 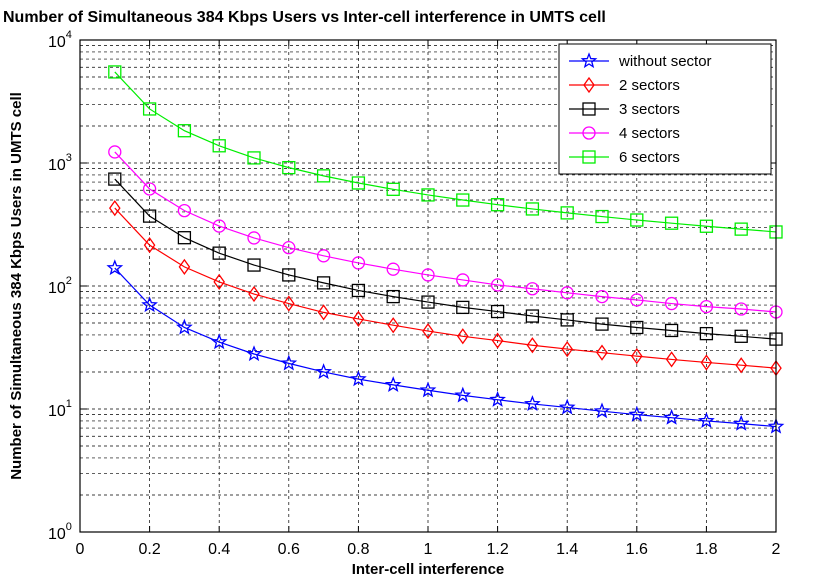 I want to click on legend-label: 6 sectors, so click(x=649, y=157).